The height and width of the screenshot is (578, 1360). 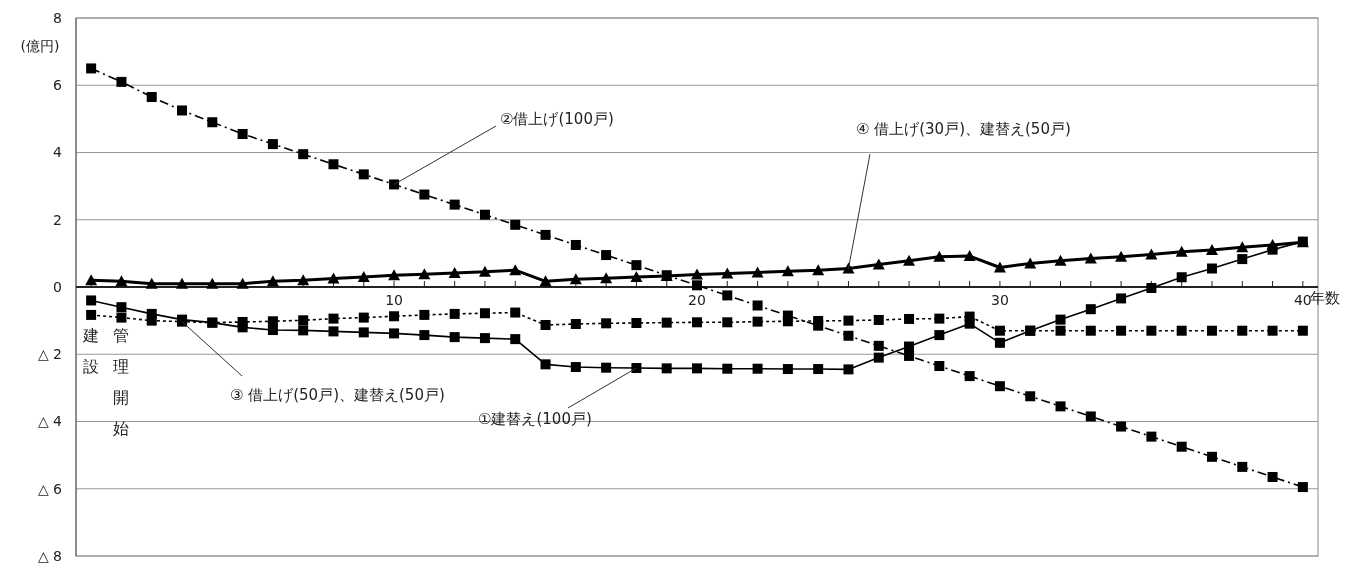 What do you see at coordinates (57, 17) in the screenshot?
I see `y-tick-label: 8` at bounding box center [57, 17].